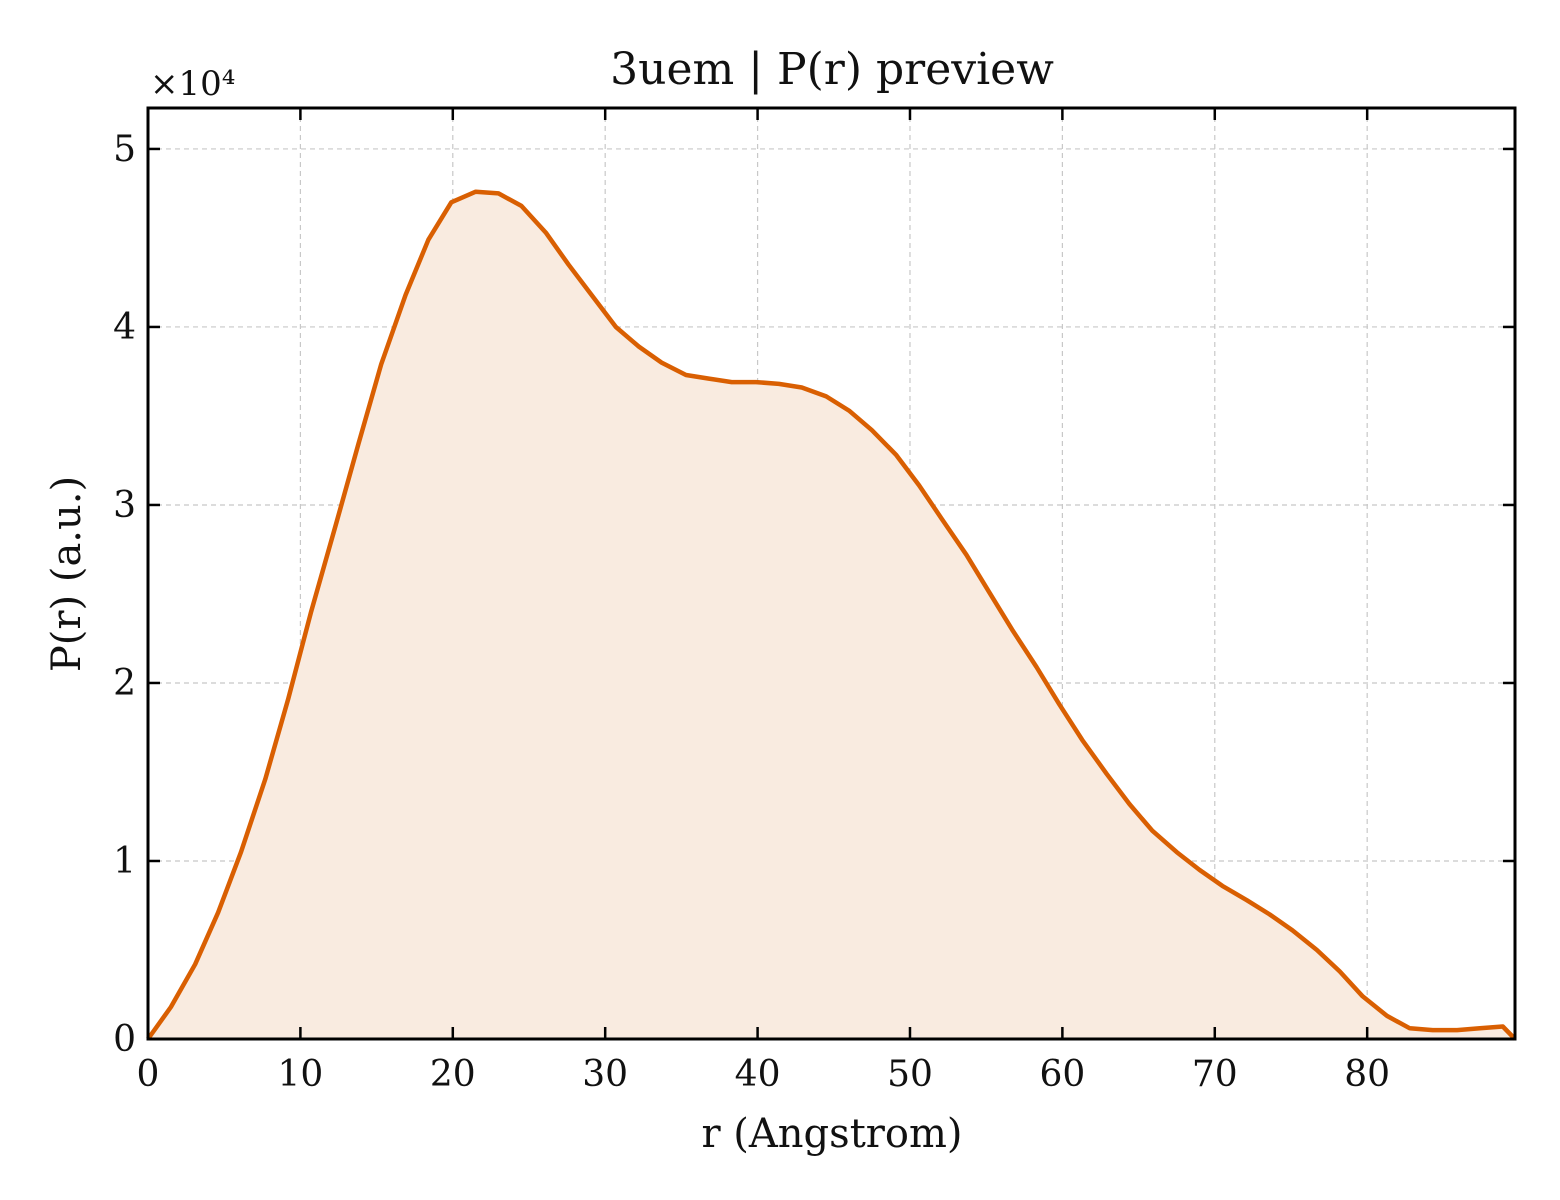  What do you see at coordinates (453, 1074) in the screenshot?
I see `x-tick-label: 20` at bounding box center [453, 1074].